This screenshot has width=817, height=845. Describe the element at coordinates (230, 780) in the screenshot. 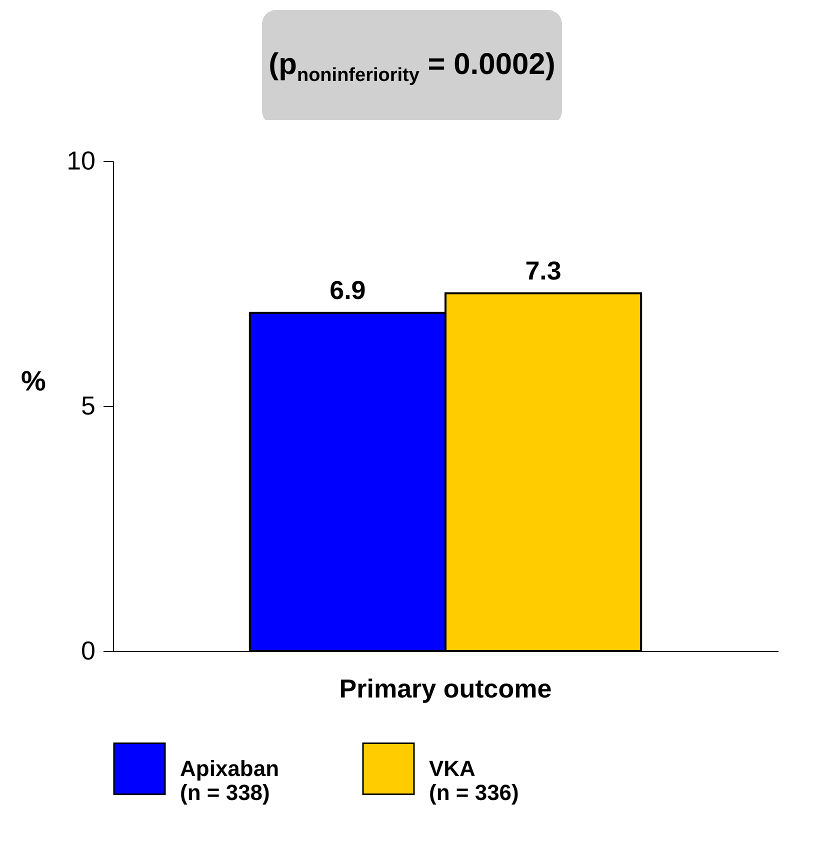

I see `legend-label: Apixaban (n = 338)` at that location.